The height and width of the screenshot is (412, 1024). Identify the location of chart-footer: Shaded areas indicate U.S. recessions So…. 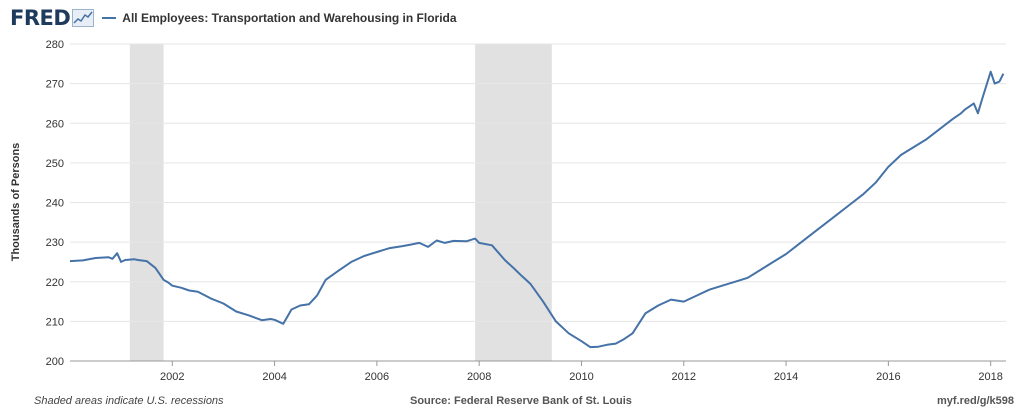
(512, 402).